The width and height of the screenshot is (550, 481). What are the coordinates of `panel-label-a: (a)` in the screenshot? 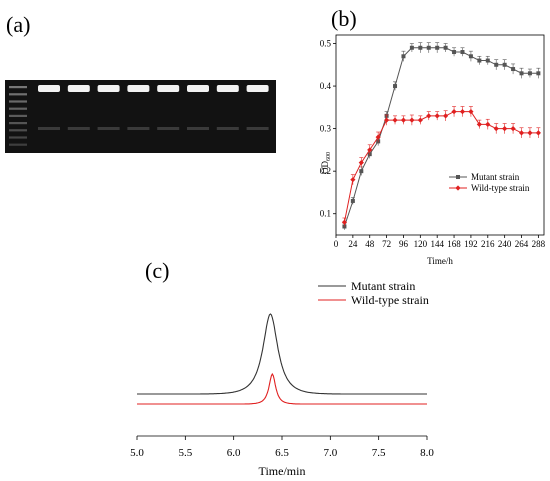 It's located at (18, 24).